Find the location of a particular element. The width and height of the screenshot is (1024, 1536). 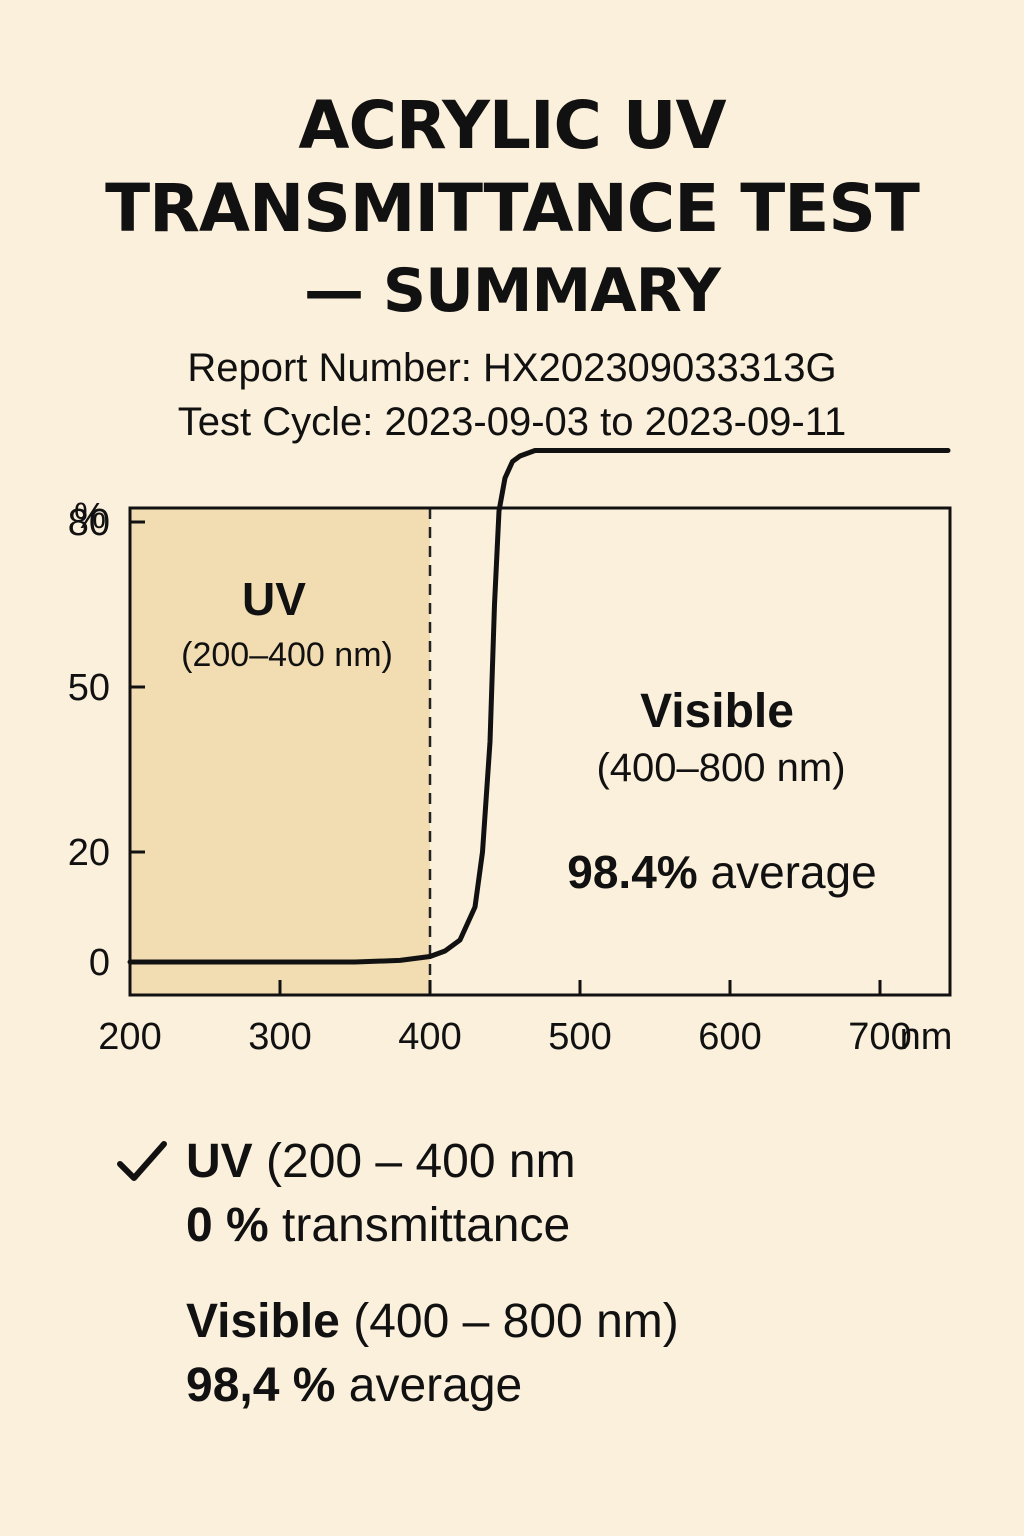

y-tick-label: 20 is located at coordinates (89, 853).